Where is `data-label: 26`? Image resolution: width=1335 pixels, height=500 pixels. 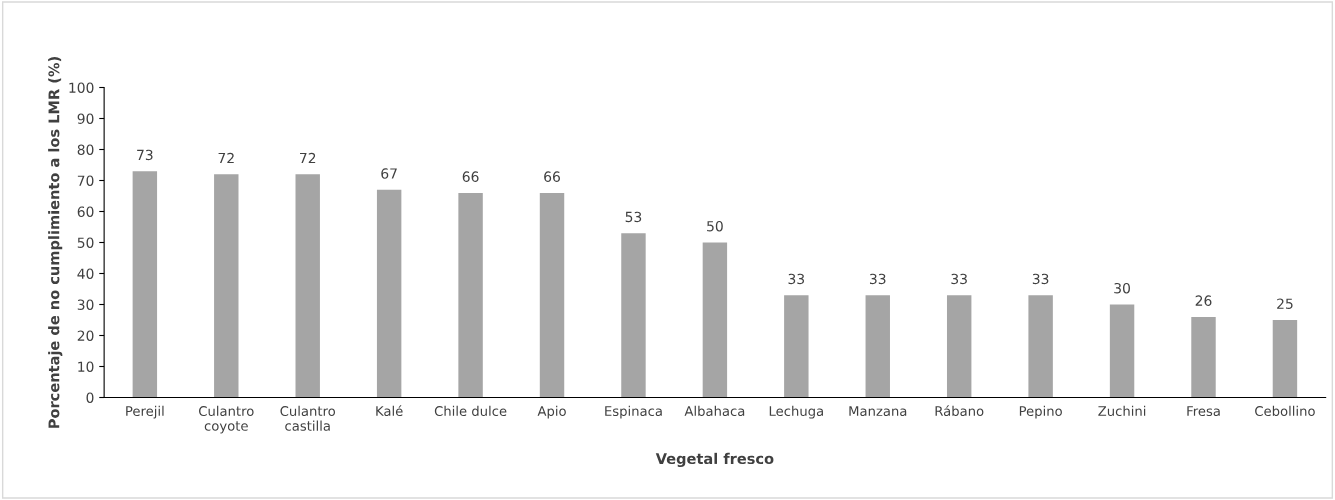
data-label: 26 is located at coordinates (1203, 300).